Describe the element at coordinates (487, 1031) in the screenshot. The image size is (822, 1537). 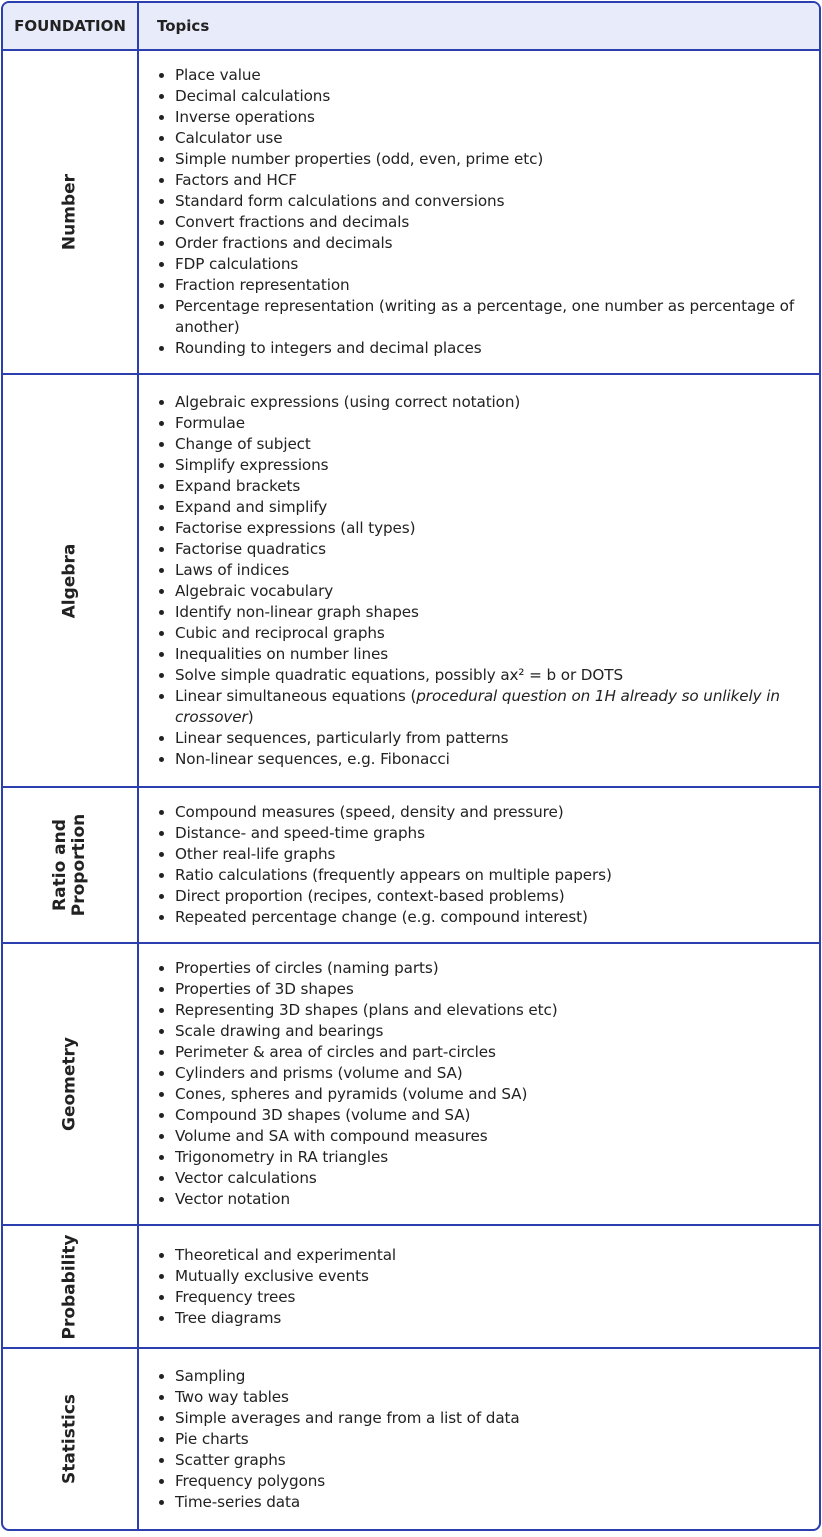
I see `topic-item: Scale drawing and bearings` at that location.